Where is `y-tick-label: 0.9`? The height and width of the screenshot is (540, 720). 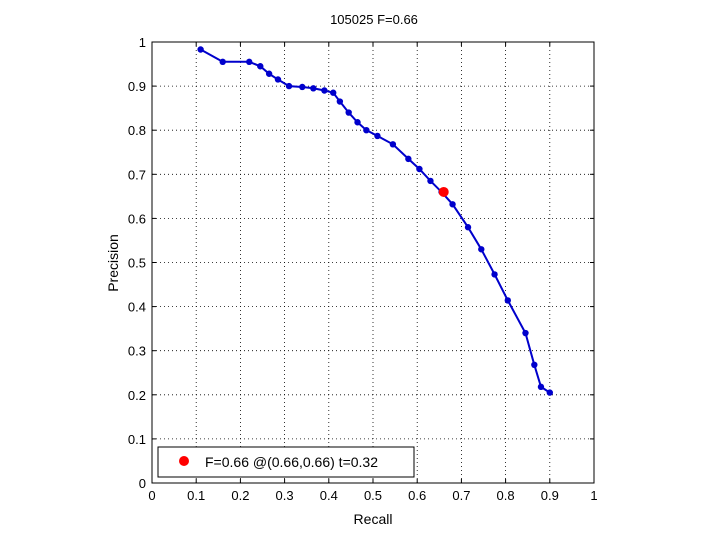 y-tick-label: 0.9 is located at coordinates (137, 86).